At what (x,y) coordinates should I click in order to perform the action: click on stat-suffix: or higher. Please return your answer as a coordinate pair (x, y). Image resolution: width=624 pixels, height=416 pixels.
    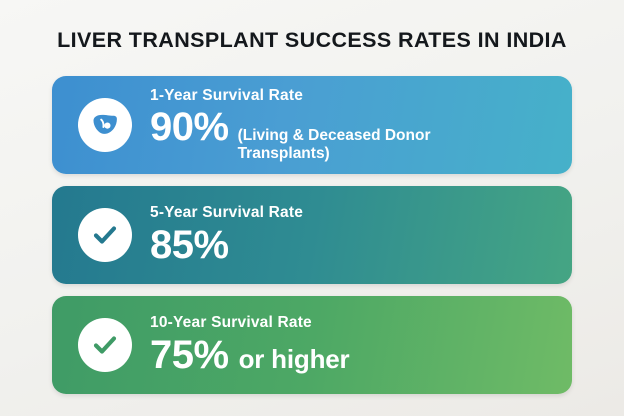
    Looking at the image, I should click on (294, 358).